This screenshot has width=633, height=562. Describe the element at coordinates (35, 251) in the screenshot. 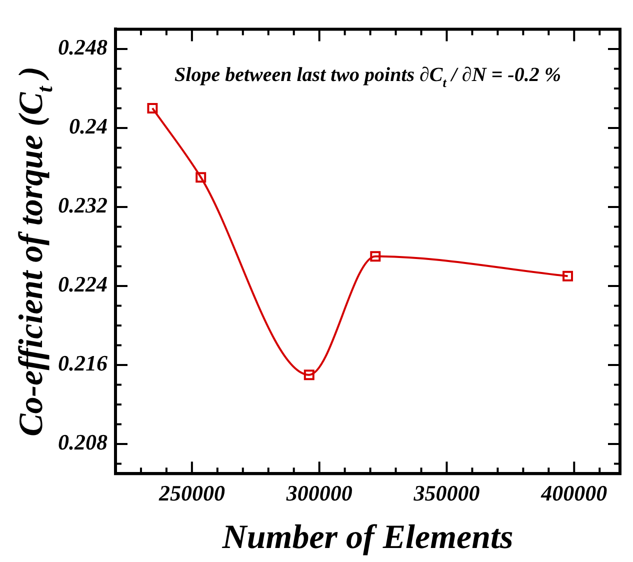

I see `y-axis-title: Co-efficient of torque (Ct )` at that location.